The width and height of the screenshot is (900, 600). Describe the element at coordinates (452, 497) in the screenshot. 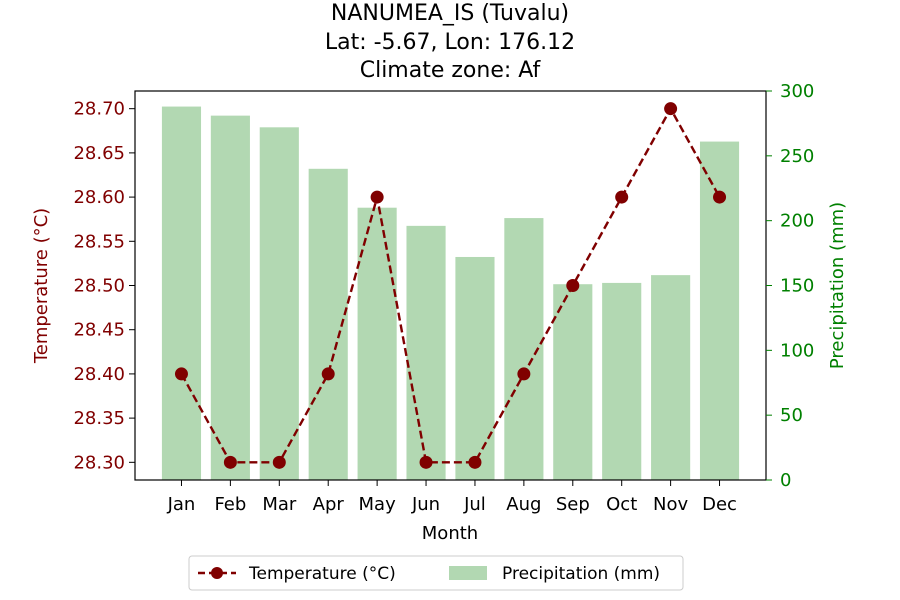

I see `x-axis: Jan Feb Mar Apr May Jun Jul Aug Sep Oct Nov Dec` at that location.